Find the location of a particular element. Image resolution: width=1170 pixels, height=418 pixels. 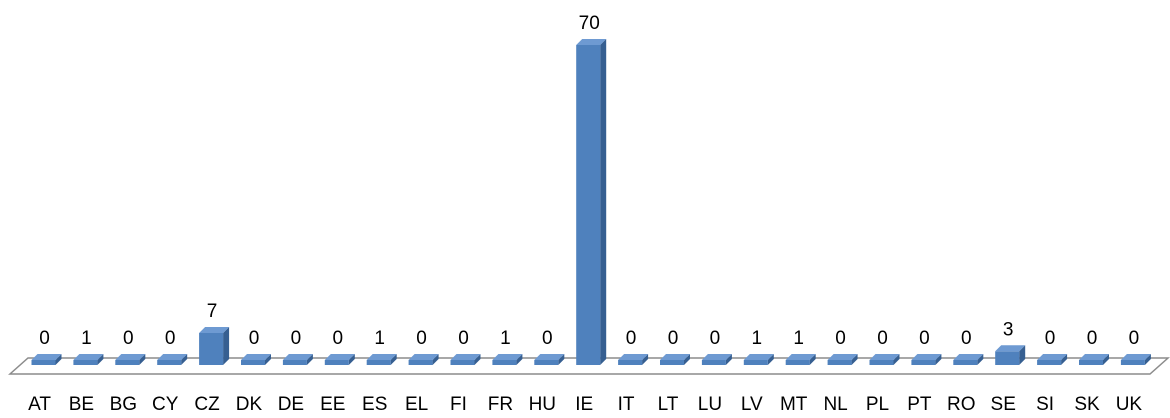

category-label-nl: NL is located at coordinates (835, 404).